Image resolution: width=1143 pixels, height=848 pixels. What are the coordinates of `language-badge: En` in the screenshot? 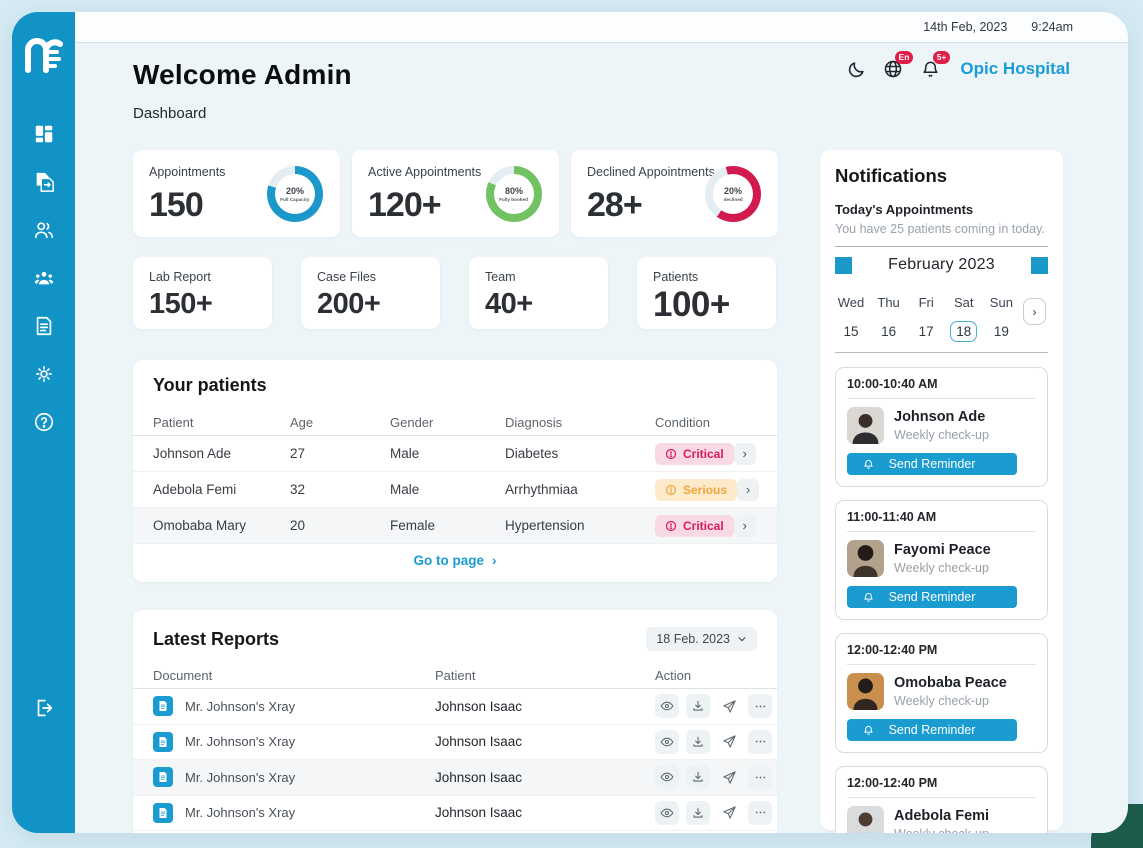 It's located at (904, 57).